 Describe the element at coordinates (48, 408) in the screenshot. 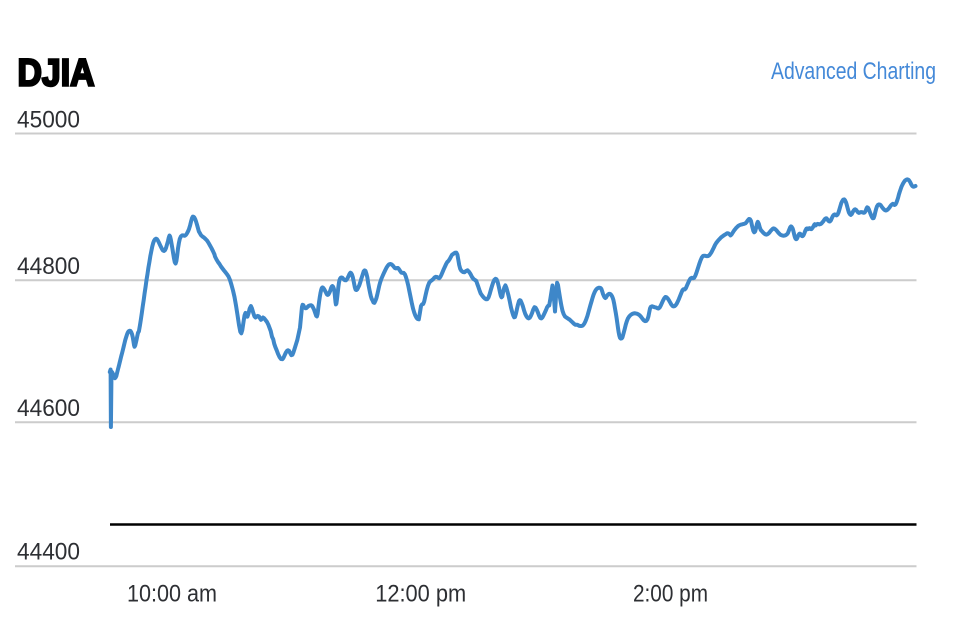

I see `svg-text: 44600` at that location.